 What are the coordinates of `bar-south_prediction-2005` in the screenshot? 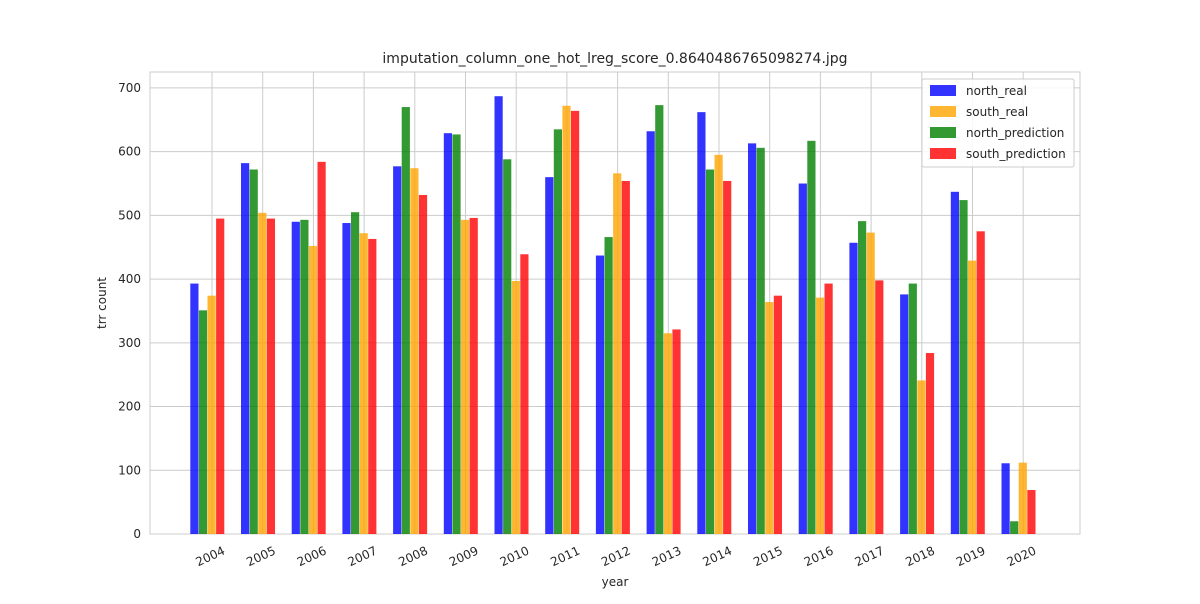 It's located at (270, 376).